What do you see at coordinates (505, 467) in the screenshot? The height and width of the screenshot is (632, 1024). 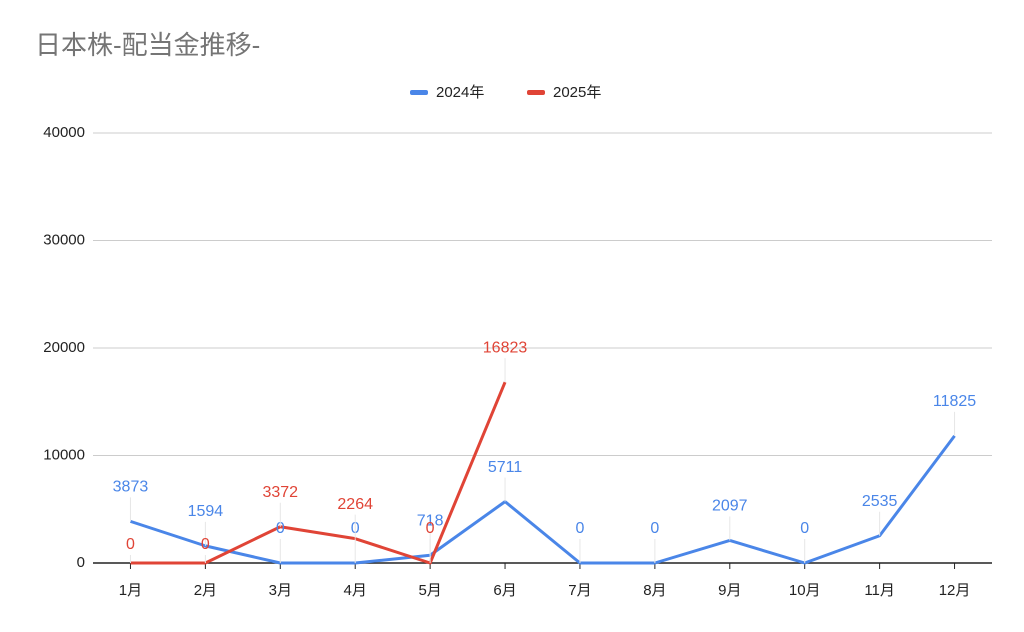 I see `data-label: 5711` at bounding box center [505, 467].